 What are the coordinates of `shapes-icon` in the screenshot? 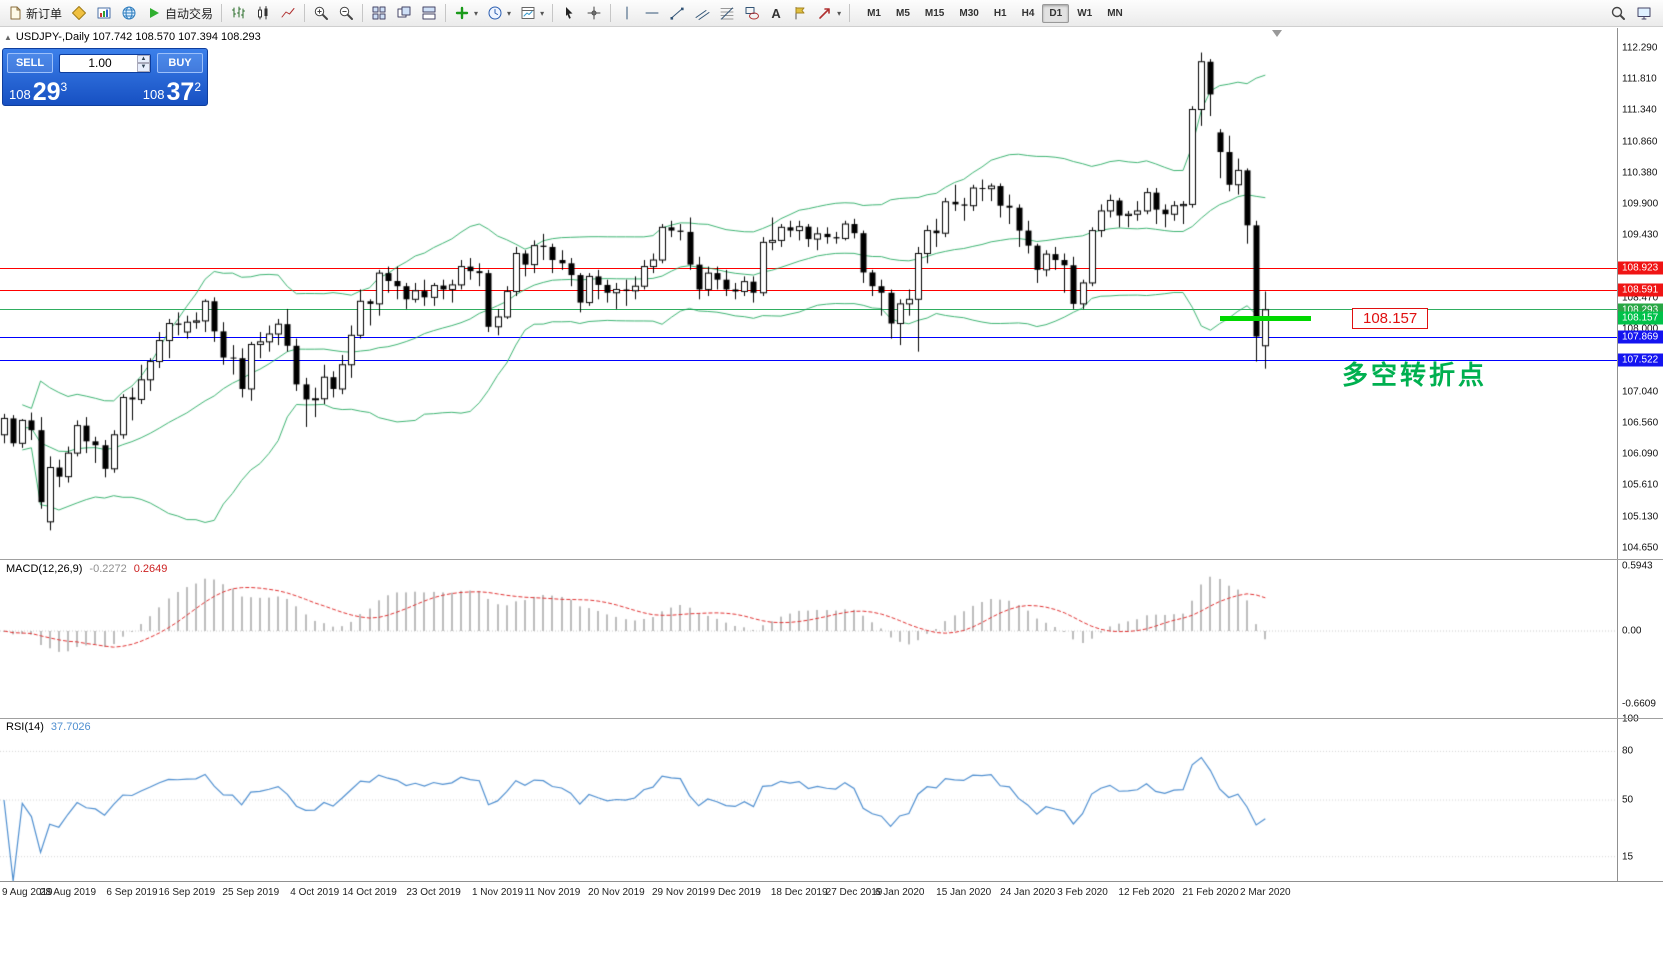 It's located at (752, 13).